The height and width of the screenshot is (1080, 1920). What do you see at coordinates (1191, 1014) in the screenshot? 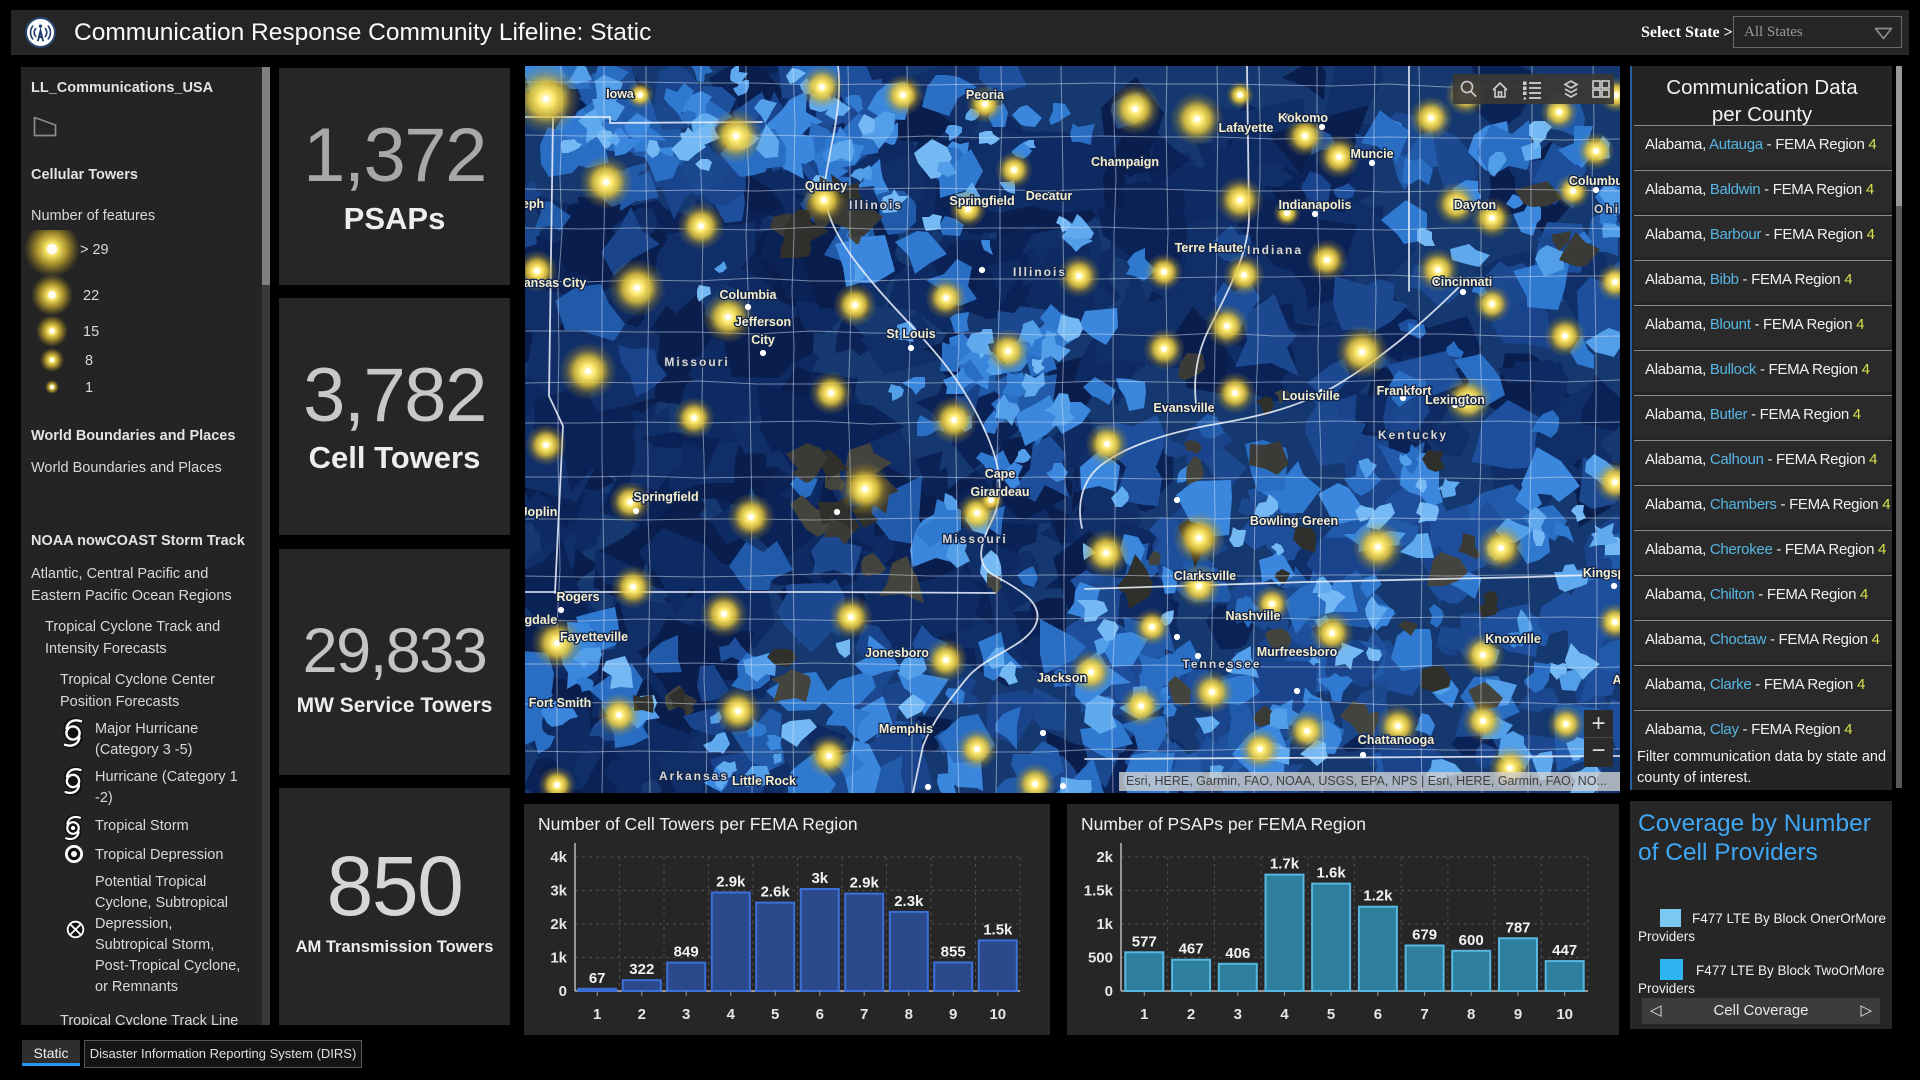
I see `svg-text: 2` at bounding box center [1191, 1014].